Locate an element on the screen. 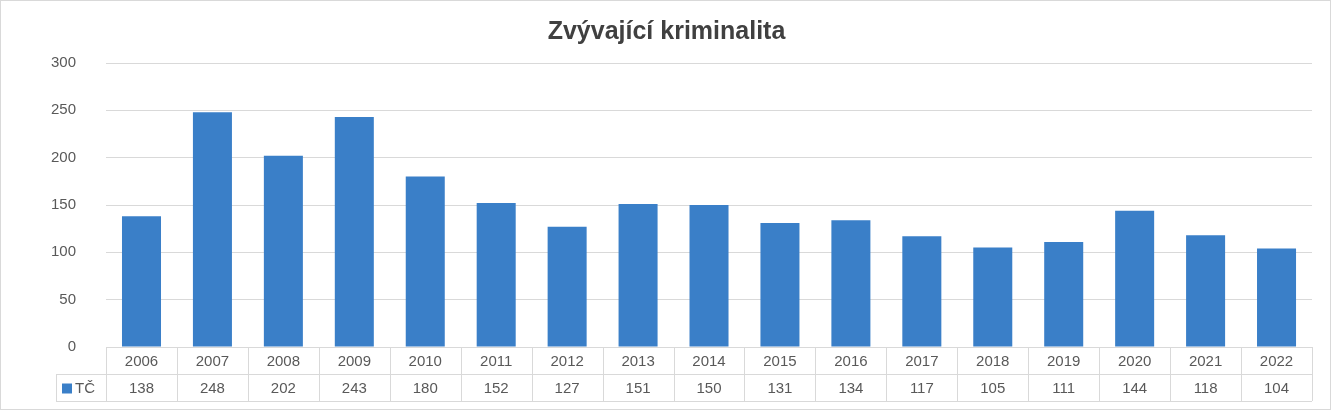 The width and height of the screenshot is (1331, 410). data-label: 152 is located at coordinates (496, 387).